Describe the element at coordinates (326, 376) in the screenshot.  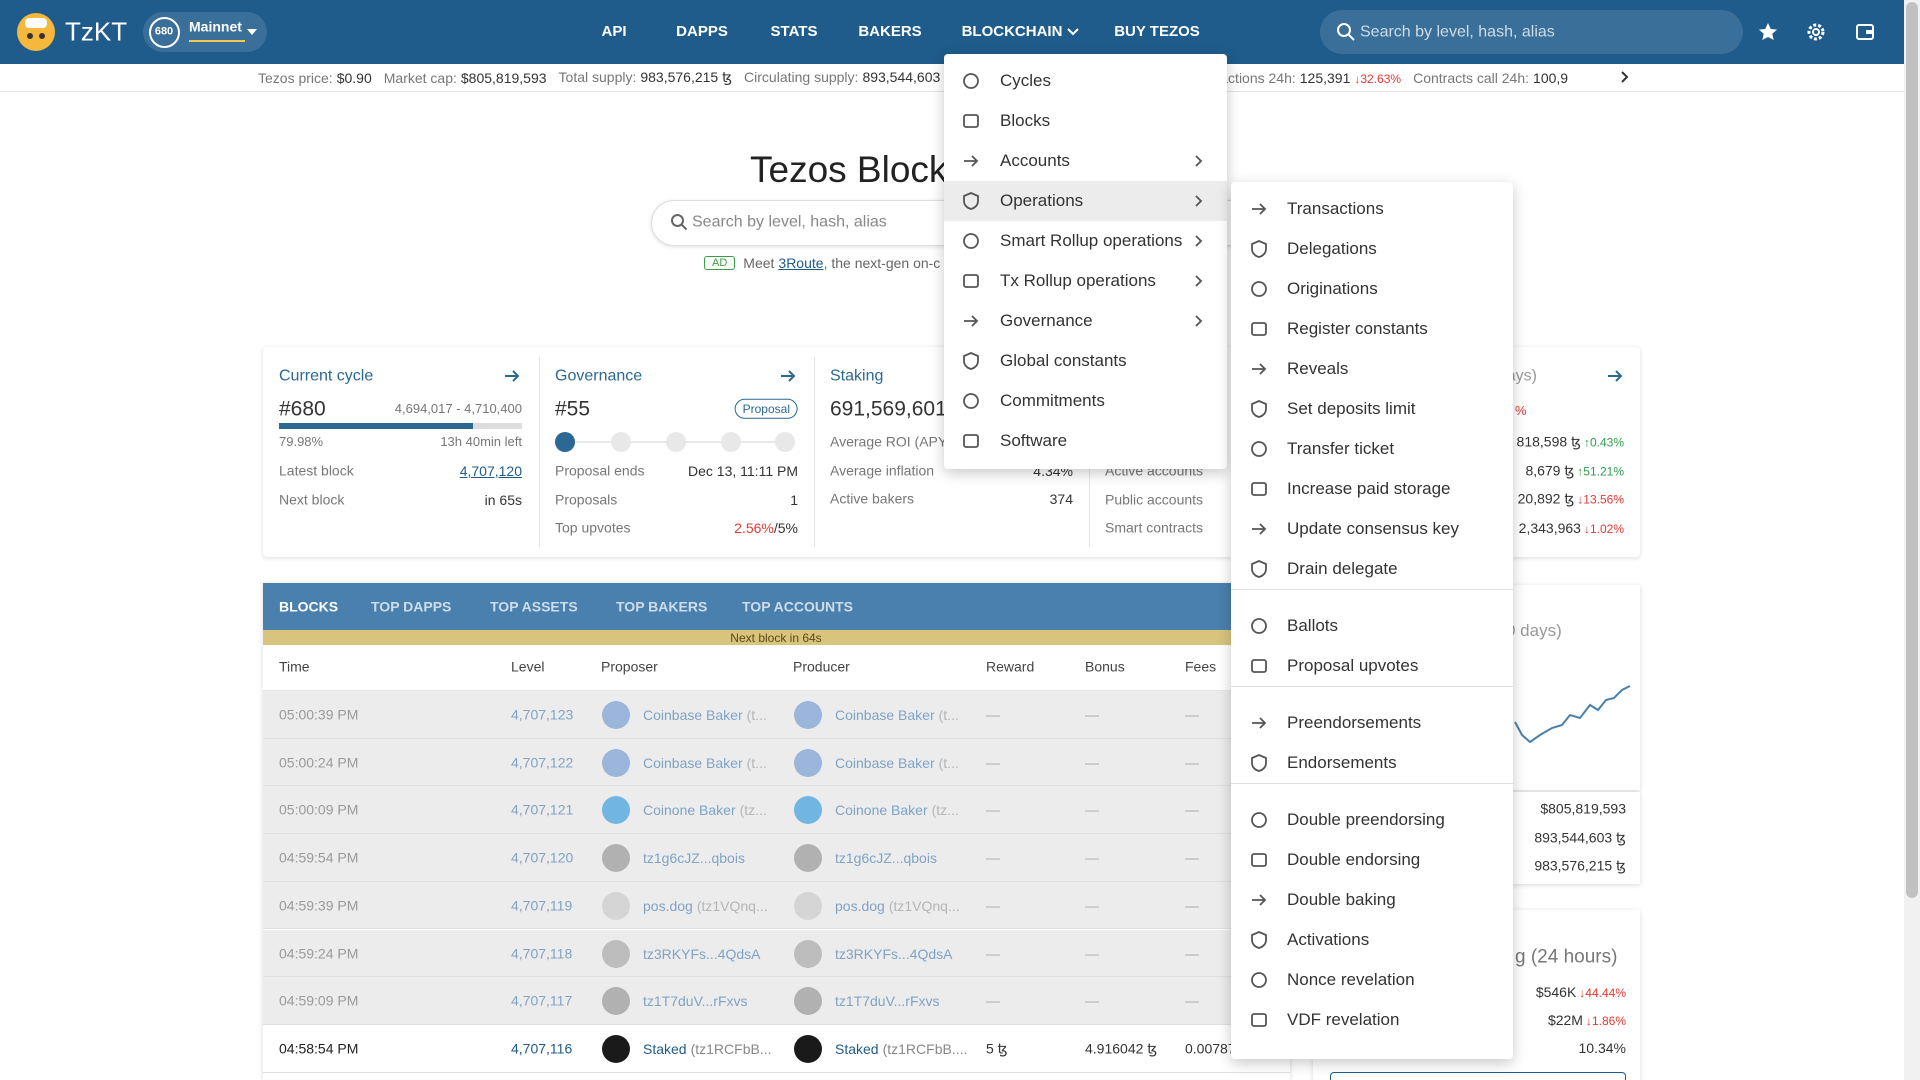
I see `card-title: Current cycle` at that location.